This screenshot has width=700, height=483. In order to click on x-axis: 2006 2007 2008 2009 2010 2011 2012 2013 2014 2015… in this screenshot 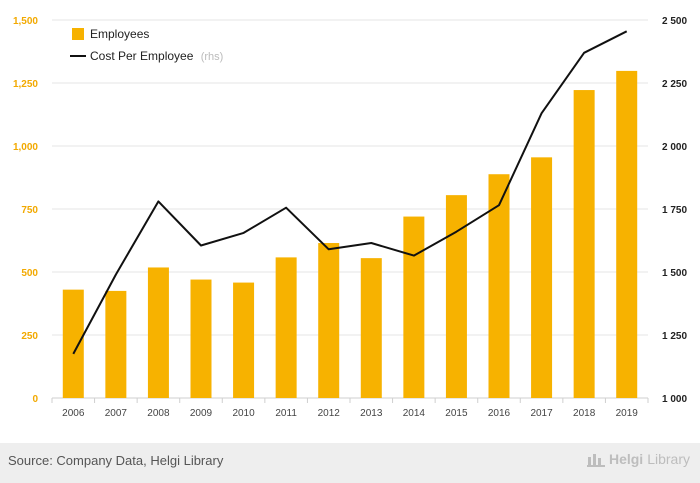, I will do `click(350, 408)`.